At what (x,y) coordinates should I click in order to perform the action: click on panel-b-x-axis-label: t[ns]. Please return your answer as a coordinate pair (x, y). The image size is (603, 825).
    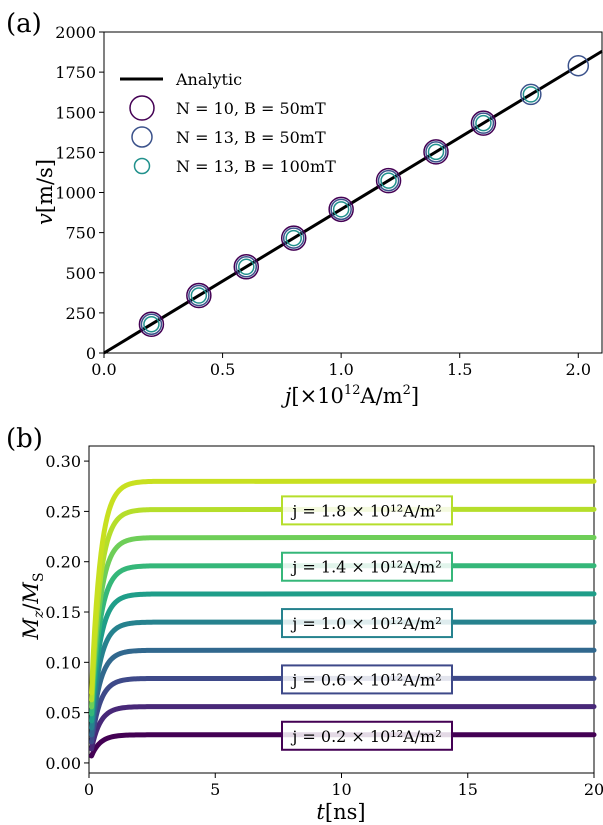
    Looking at the image, I should click on (340, 812).